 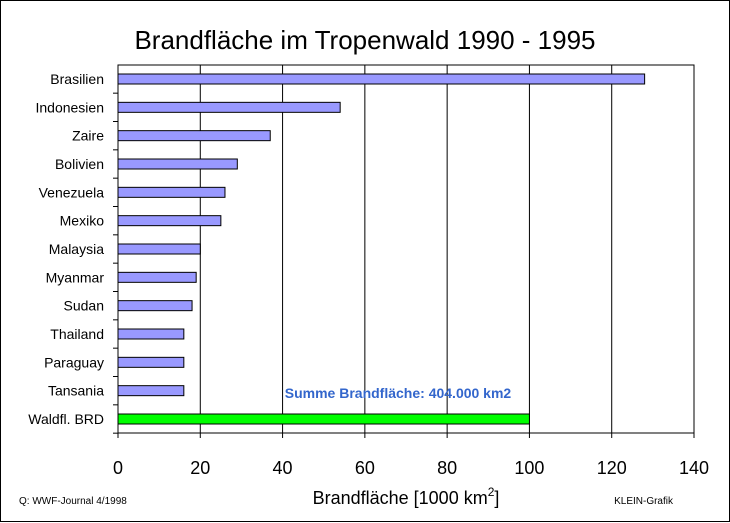 What do you see at coordinates (82, 221) in the screenshot?
I see `category-label: Mexiko` at bounding box center [82, 221].